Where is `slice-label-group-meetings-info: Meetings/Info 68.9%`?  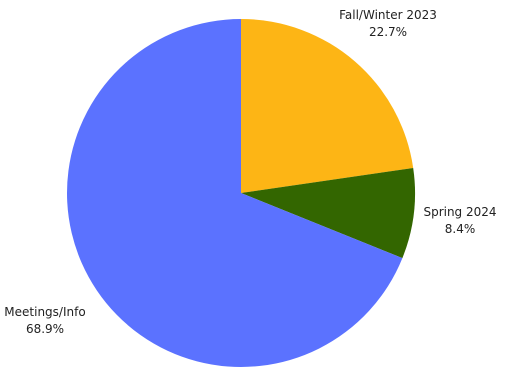 slice-label-group-meetings-info: Meetings/Info 68.9% is located at coordinates (44, 320).